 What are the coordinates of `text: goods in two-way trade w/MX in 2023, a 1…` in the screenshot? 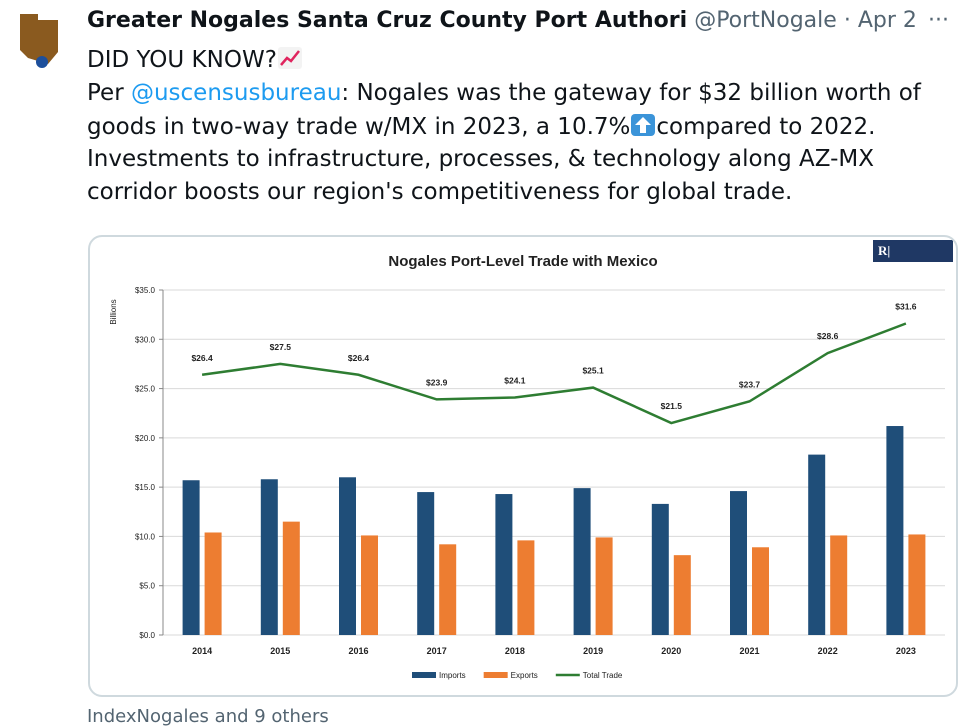 It's located at (359, 127).